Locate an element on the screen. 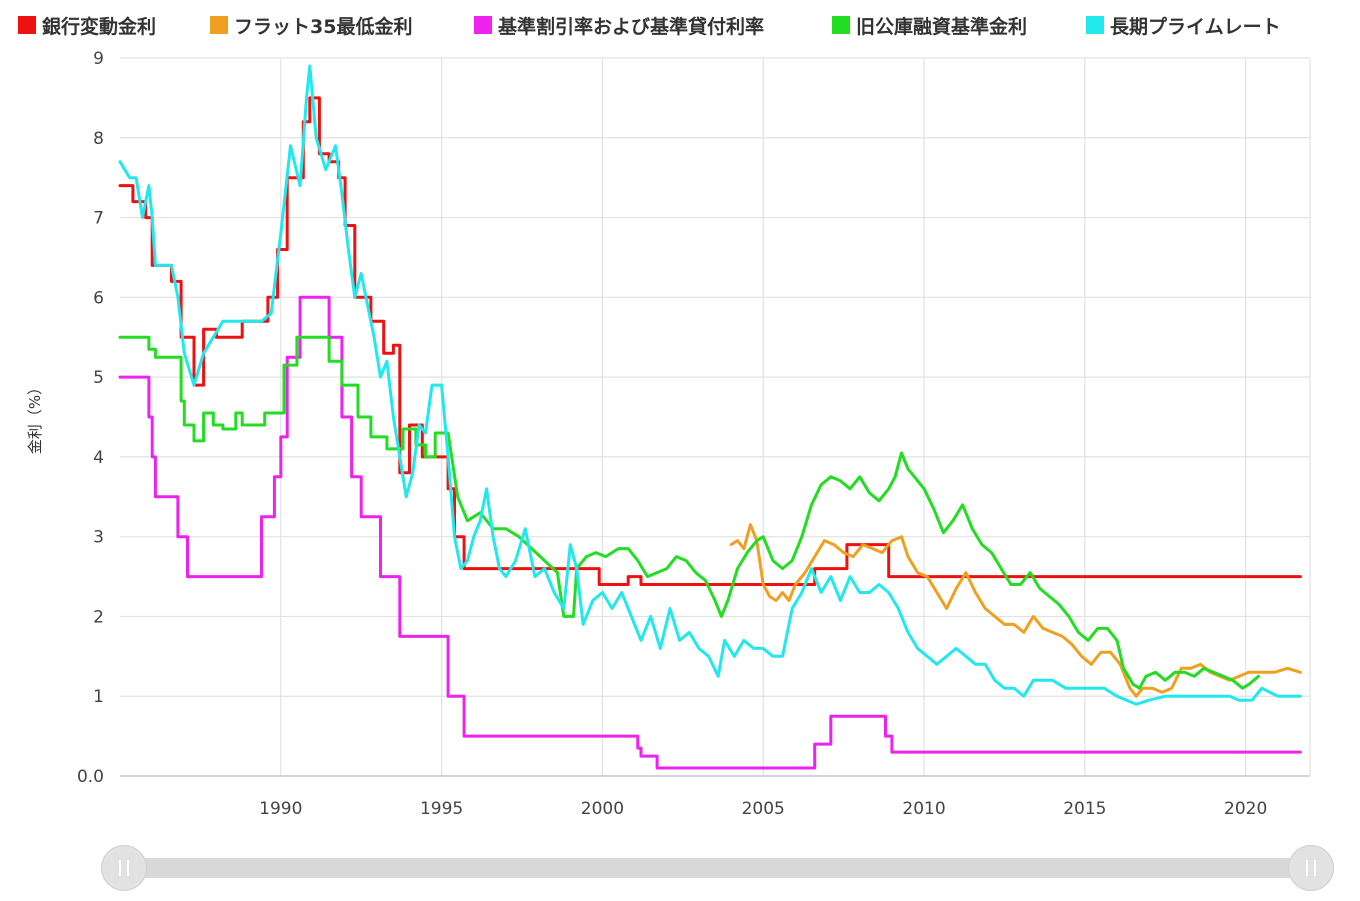 The height and width of the screenshot is (901, 1360). legend-item-bank-variable: 銀行変動金利 is located at coordinates (87, 25).